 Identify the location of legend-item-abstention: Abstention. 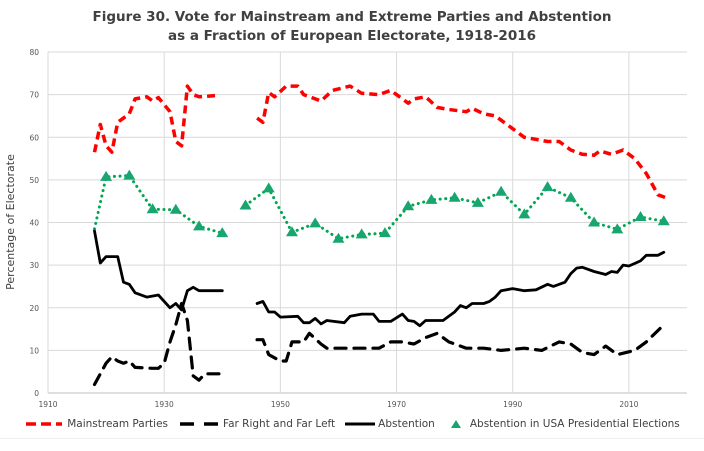
(390, 424).